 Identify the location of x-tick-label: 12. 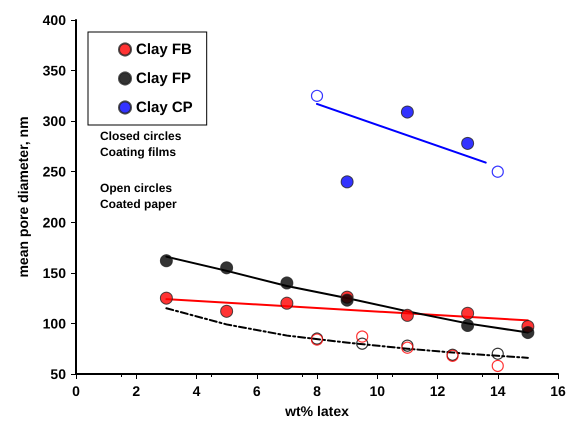
(438, 391).